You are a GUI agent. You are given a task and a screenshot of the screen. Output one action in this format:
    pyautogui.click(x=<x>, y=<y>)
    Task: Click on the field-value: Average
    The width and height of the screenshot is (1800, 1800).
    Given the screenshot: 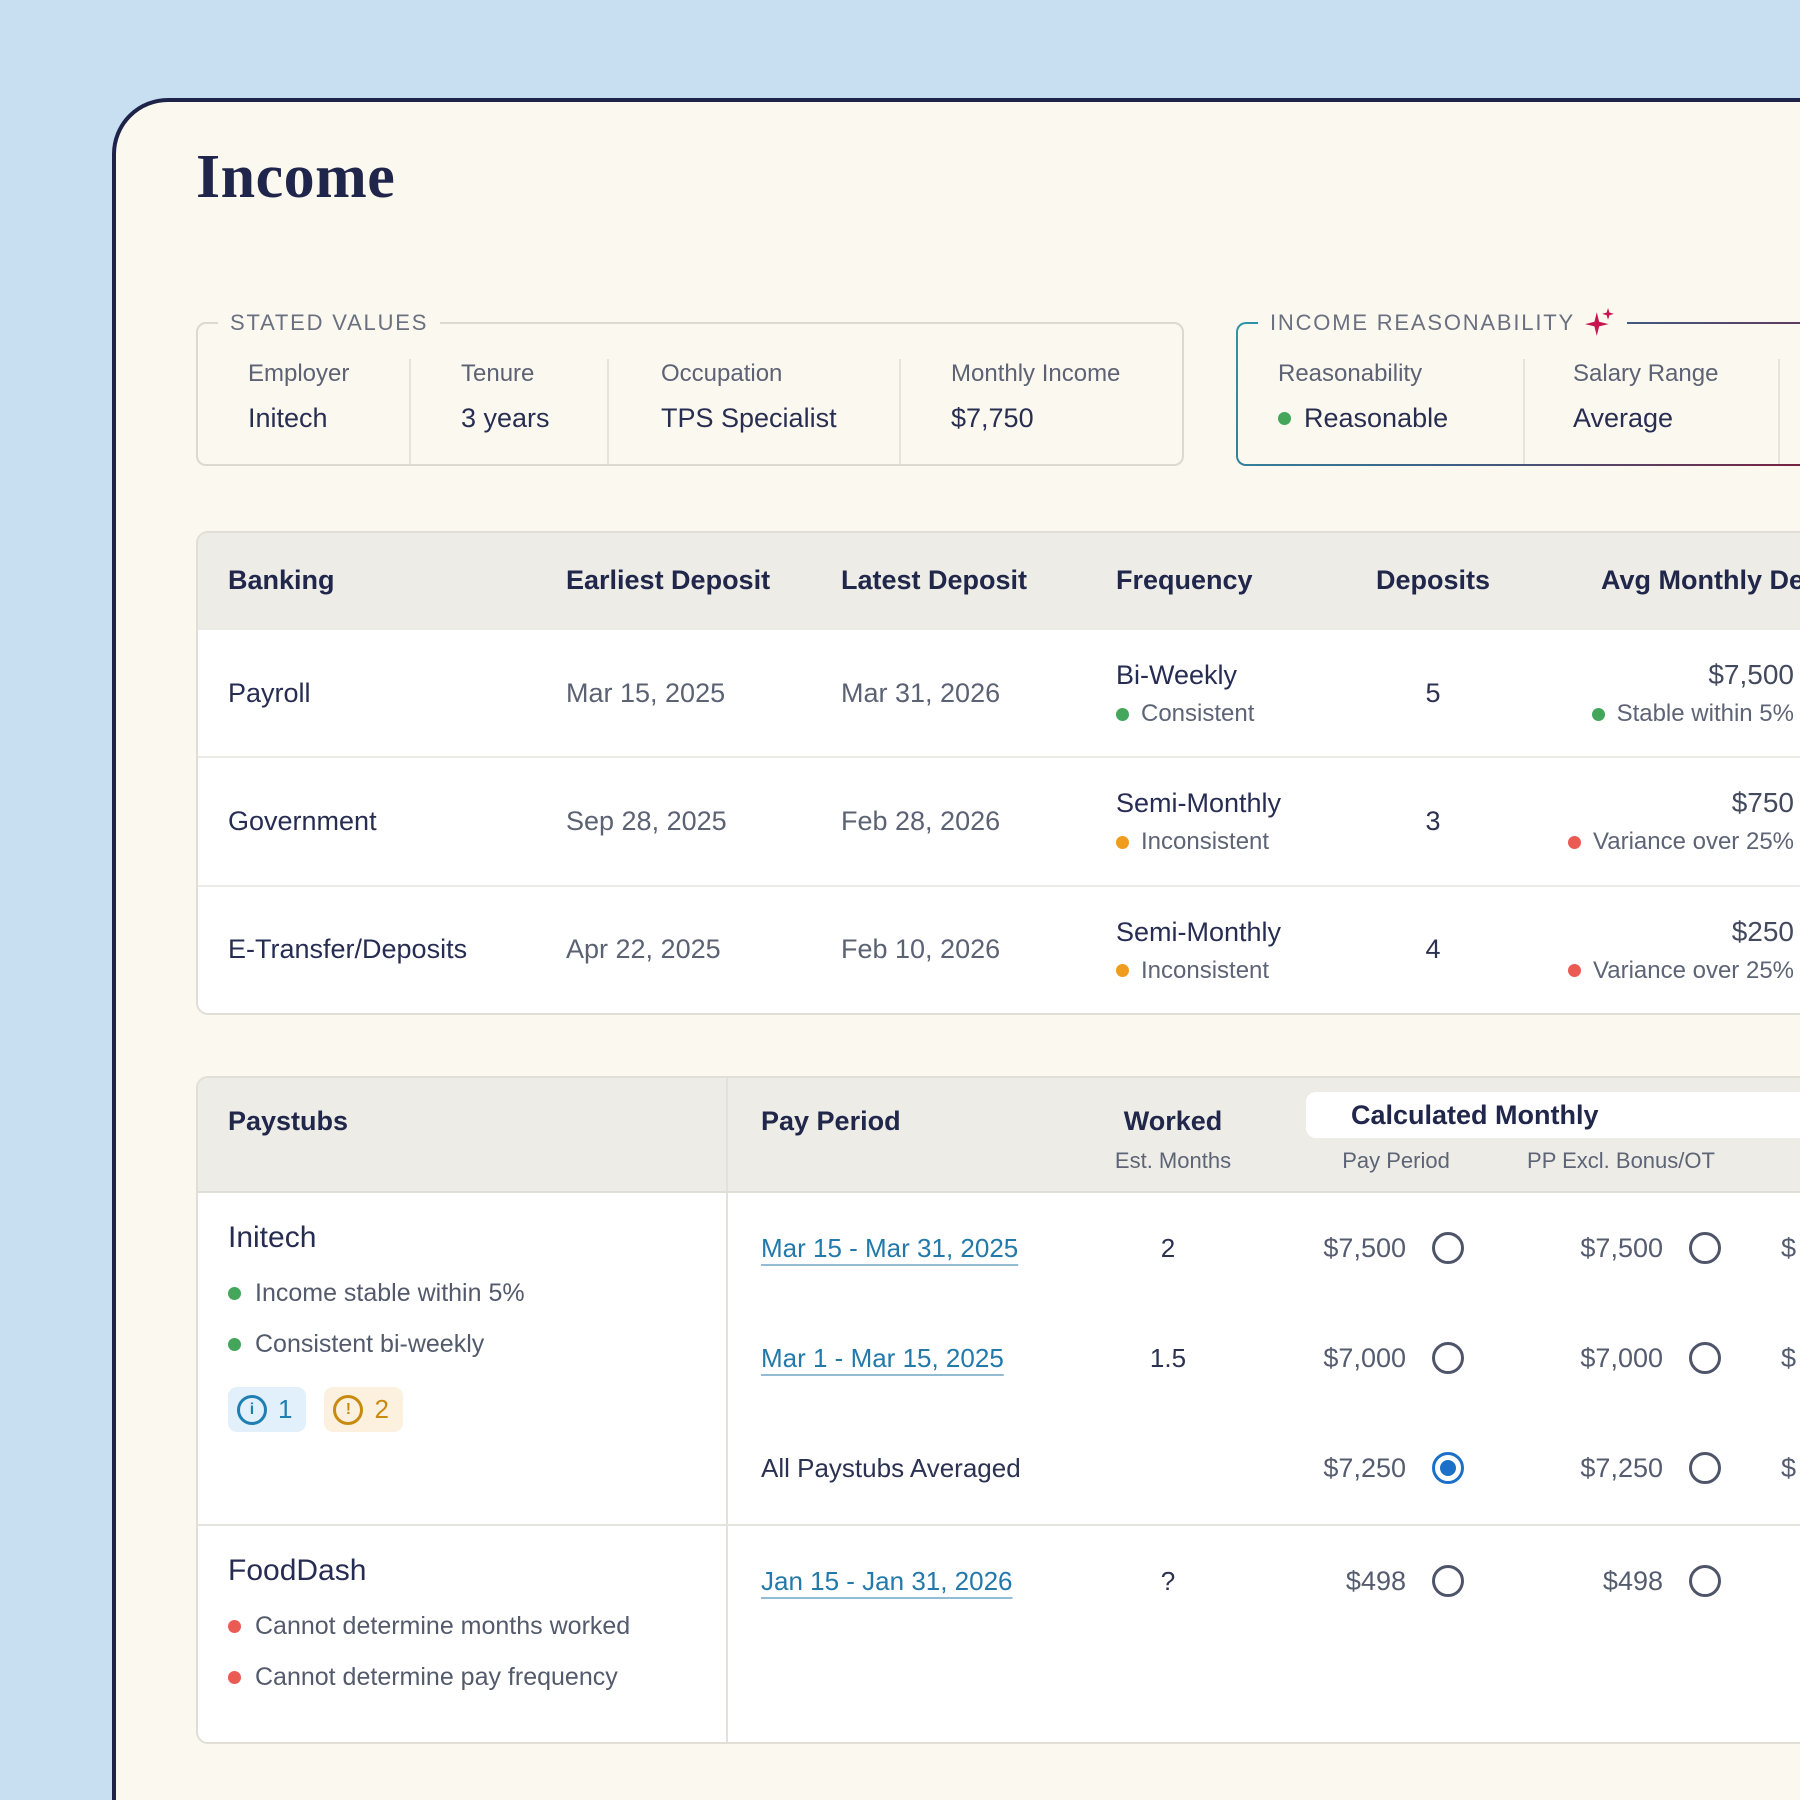 What is the action you would take?
    pyautogui.click(x=1623, y=418)
    